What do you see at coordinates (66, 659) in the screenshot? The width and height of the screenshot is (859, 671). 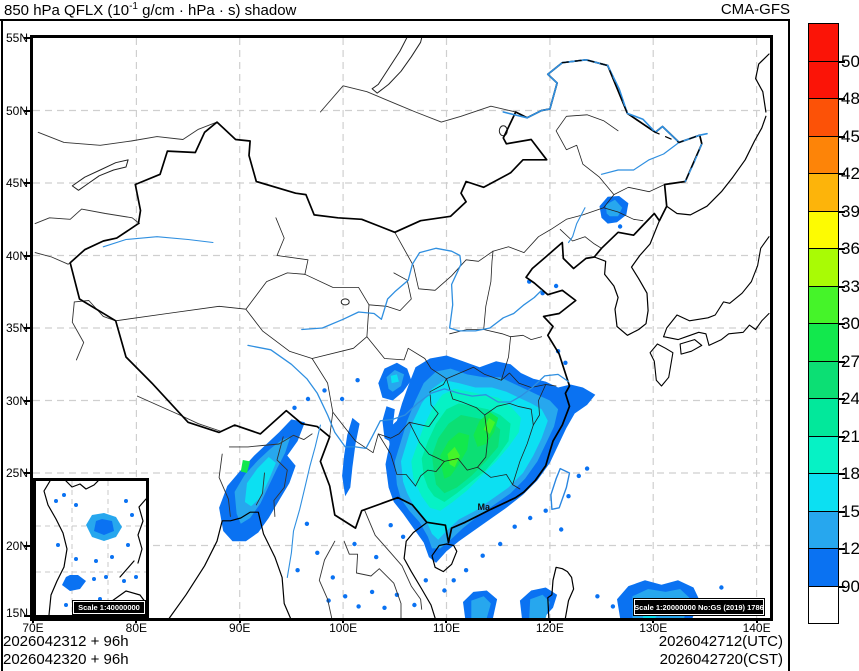 I see `init-time-cst: 2026042320 + 96h` at bounding box center [66, 659].